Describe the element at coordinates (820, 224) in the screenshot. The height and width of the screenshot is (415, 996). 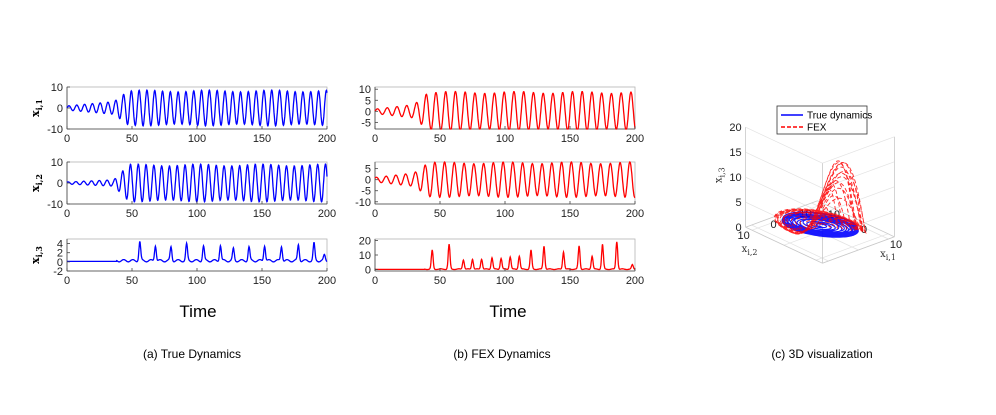
I see `true-dynamics-trajectory` at that location.